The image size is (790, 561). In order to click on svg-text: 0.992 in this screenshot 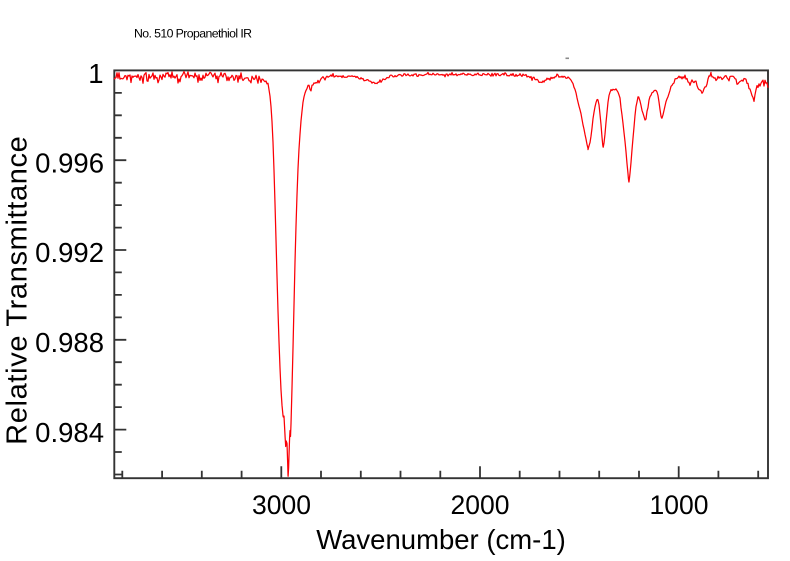, I will do `click(69, 252)`.